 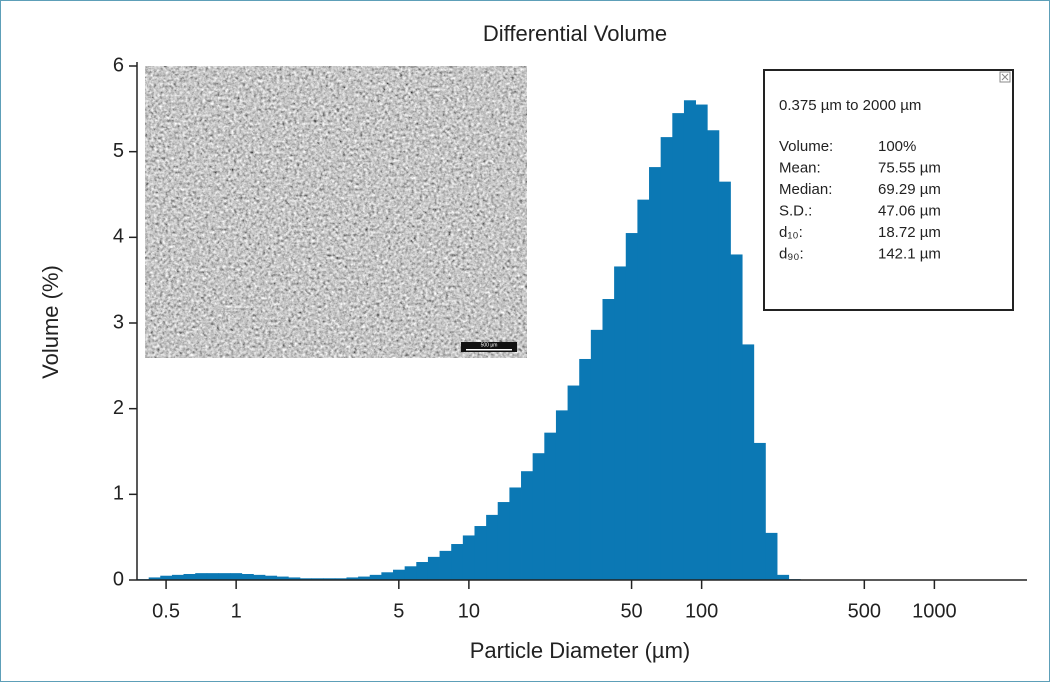 I want to click on x-tick-label: 500, so click(x=864, y=611).